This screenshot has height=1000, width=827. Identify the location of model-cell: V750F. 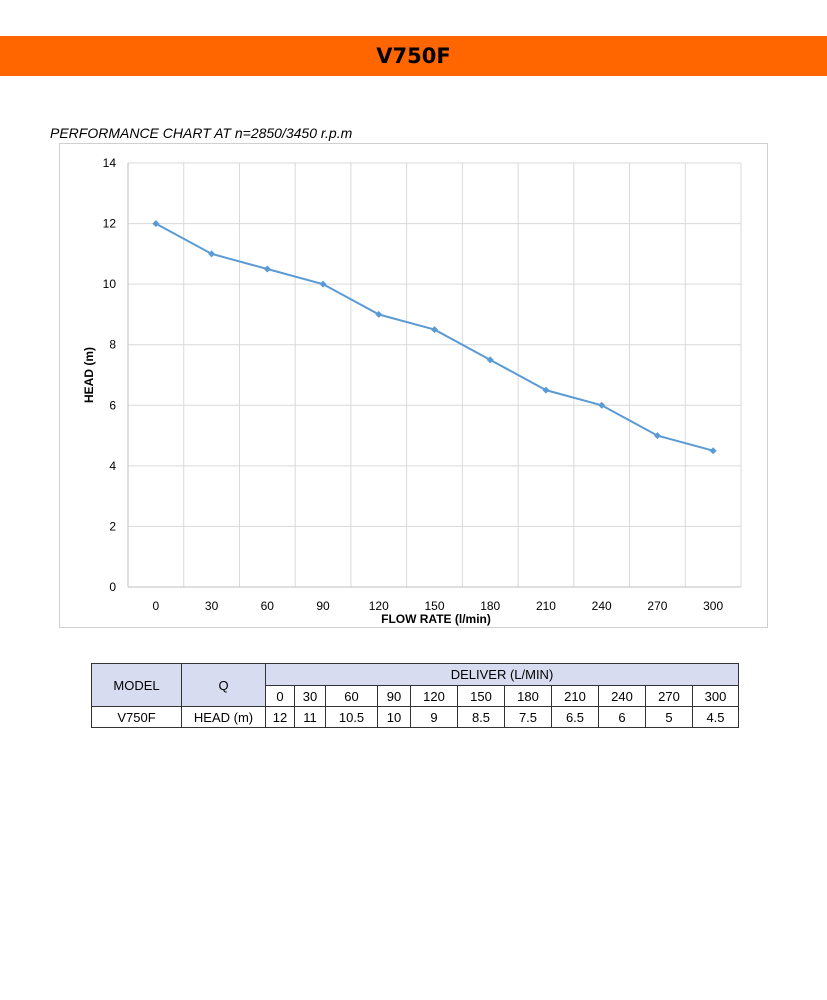
(136, 717).